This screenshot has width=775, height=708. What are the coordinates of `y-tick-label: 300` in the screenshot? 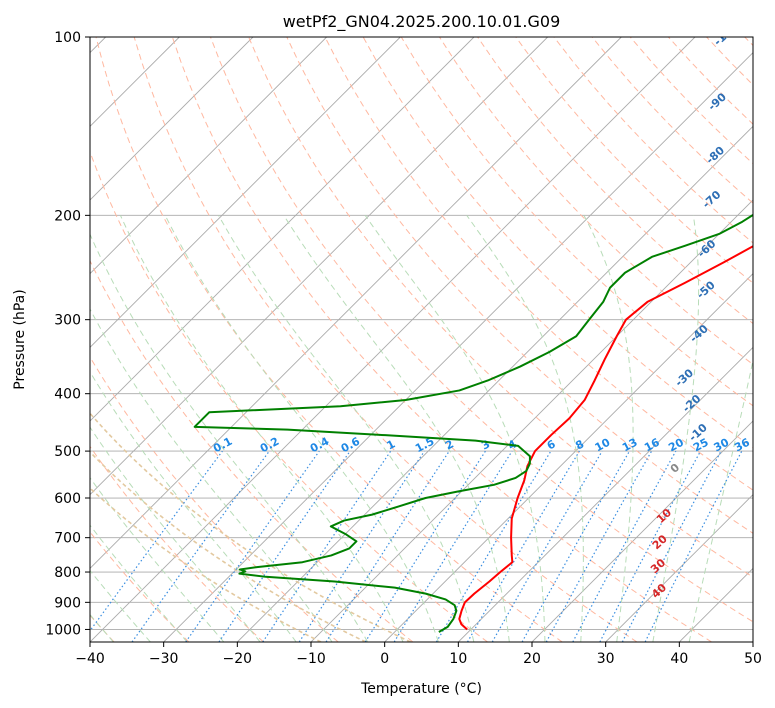 It's located at (67, 321).